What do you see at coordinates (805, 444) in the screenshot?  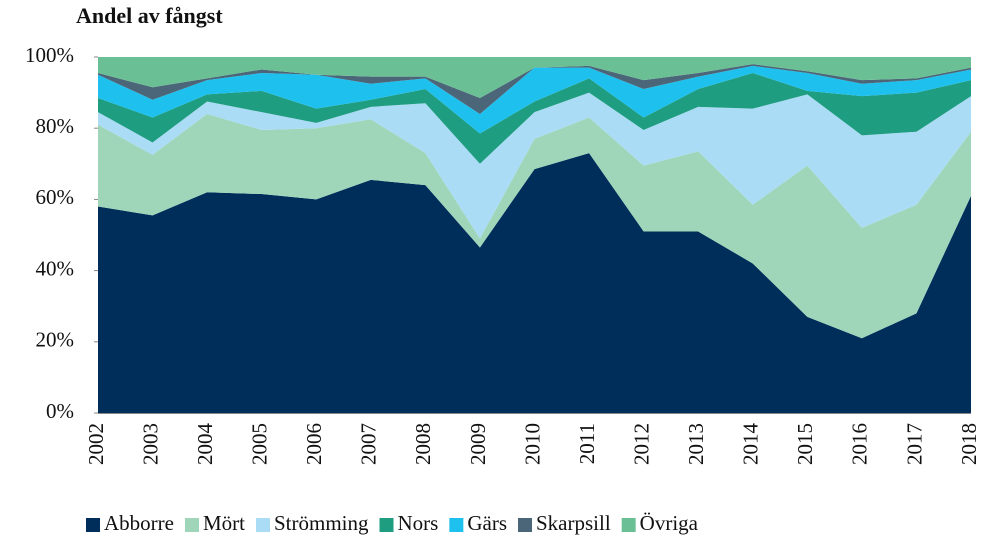 I see `x-tick-label: 2015` at bounding box center [805, 444].